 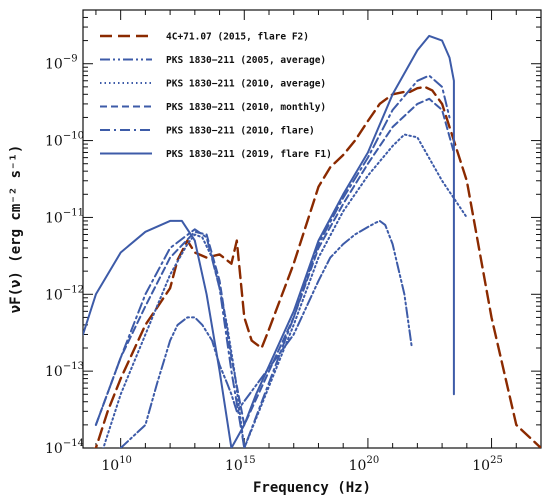 What do you see at coordinates (116, 464) in the screenshot?
I see `x-tick-label: 1010` at bounding box center [116, 464].